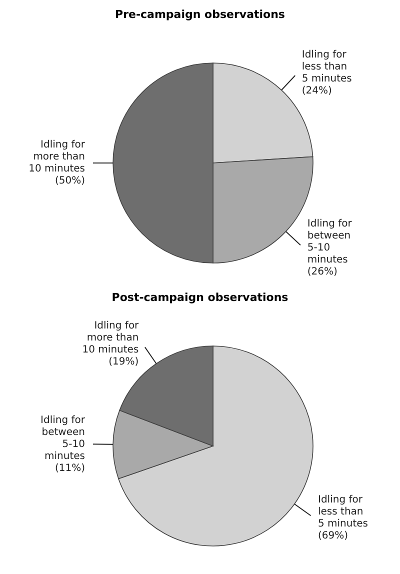 This screenshot has height=574, width=400. Describe the element at coordinates (200, 298) in the screenshot. I see `chart-title: Post-campaign observations` at that location.